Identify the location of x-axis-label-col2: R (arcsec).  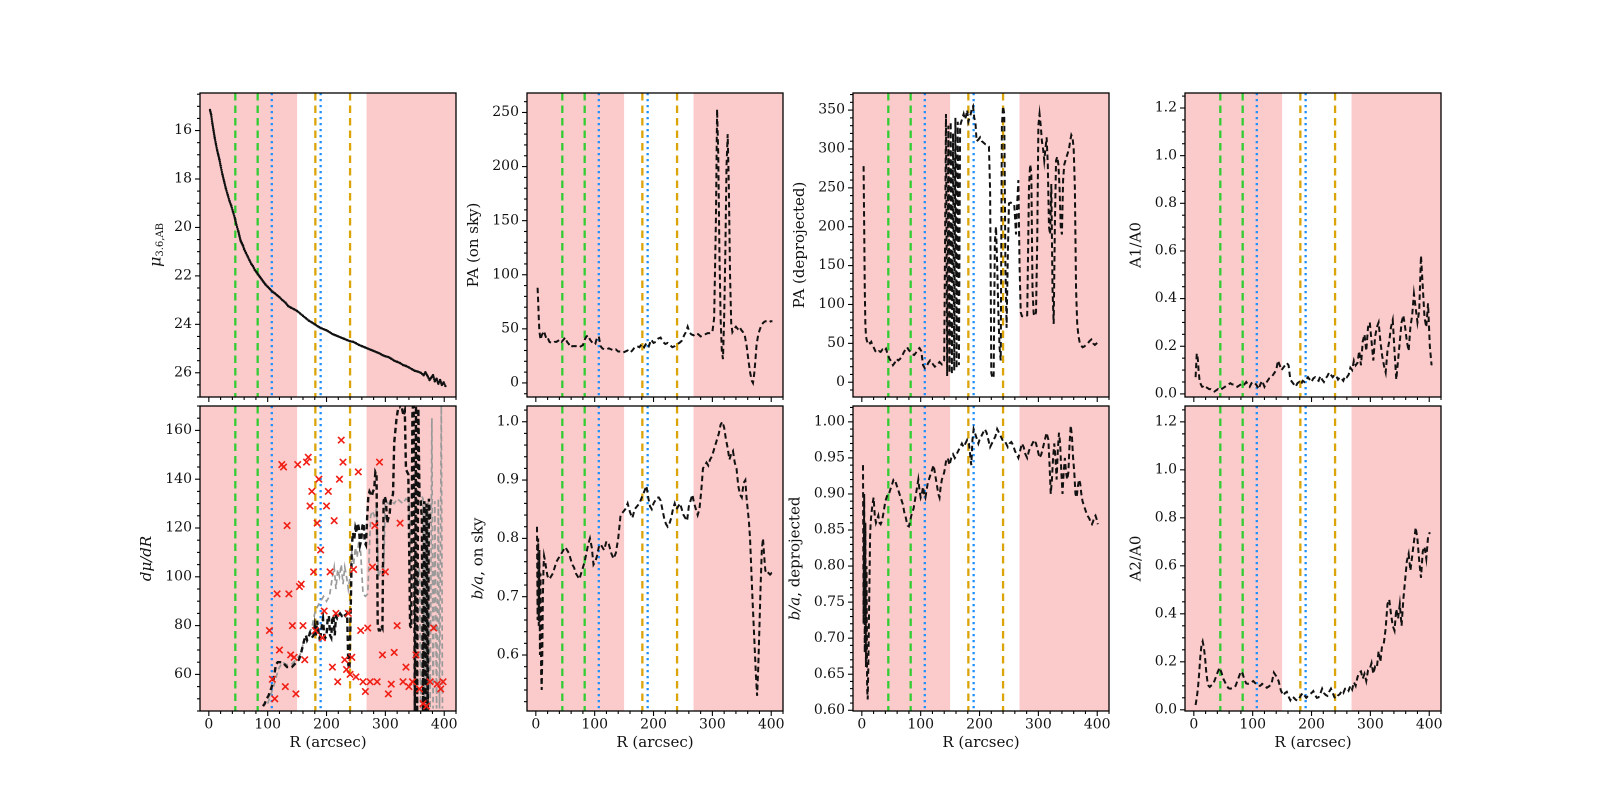
(655, 742).